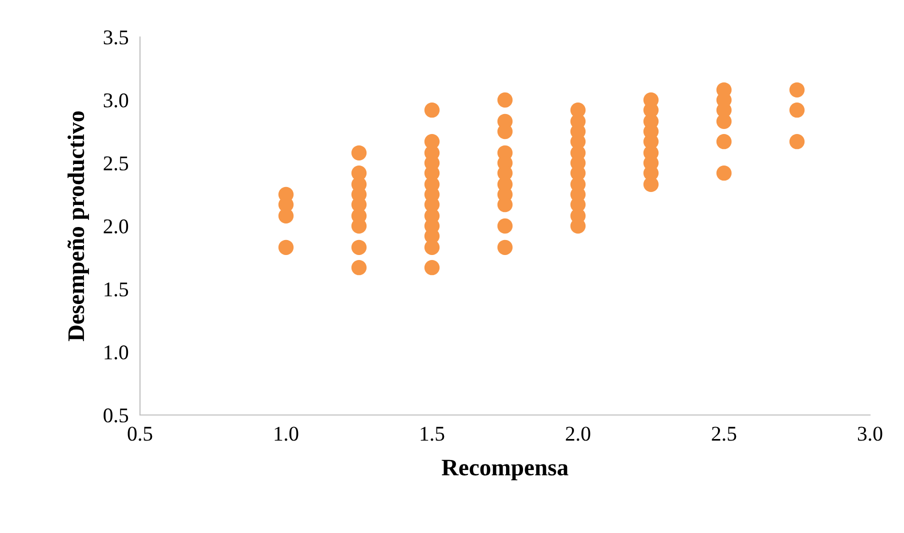 This screenshot has height=533, width=904. I want to click on x-tick-label: 2.0, so click(578, 433).